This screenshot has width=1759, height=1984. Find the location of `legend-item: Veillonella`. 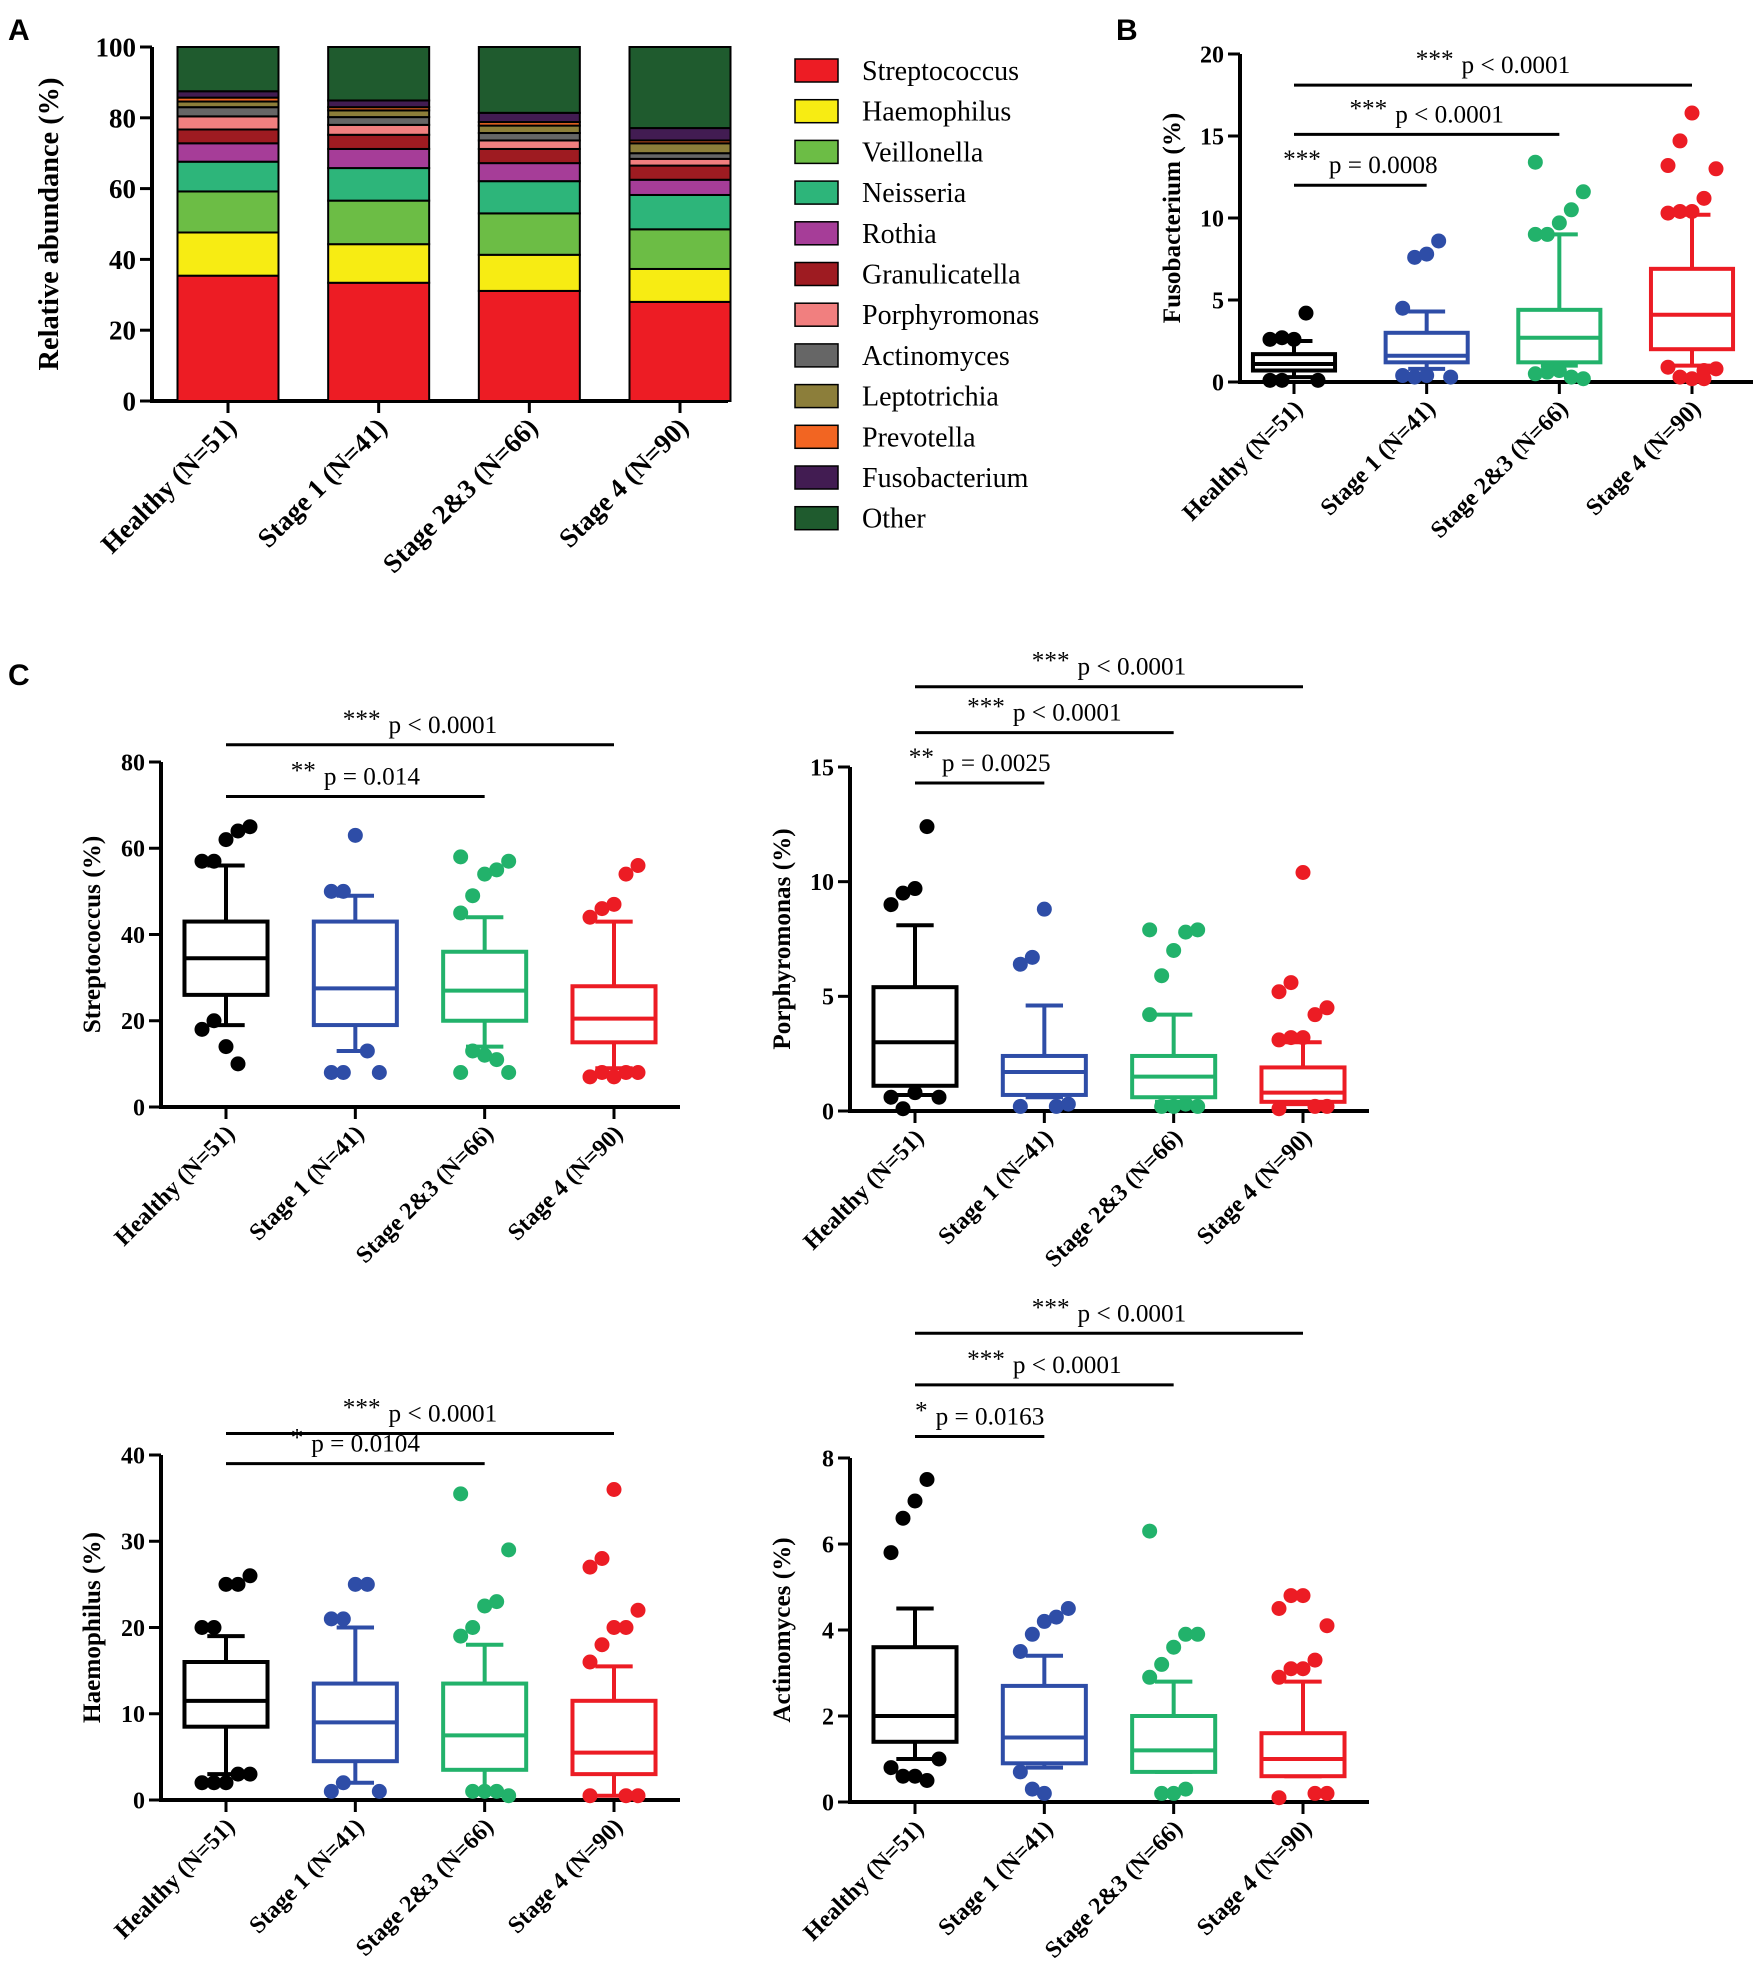

legend-item: Veillonella is located at coordinates (889, 152).